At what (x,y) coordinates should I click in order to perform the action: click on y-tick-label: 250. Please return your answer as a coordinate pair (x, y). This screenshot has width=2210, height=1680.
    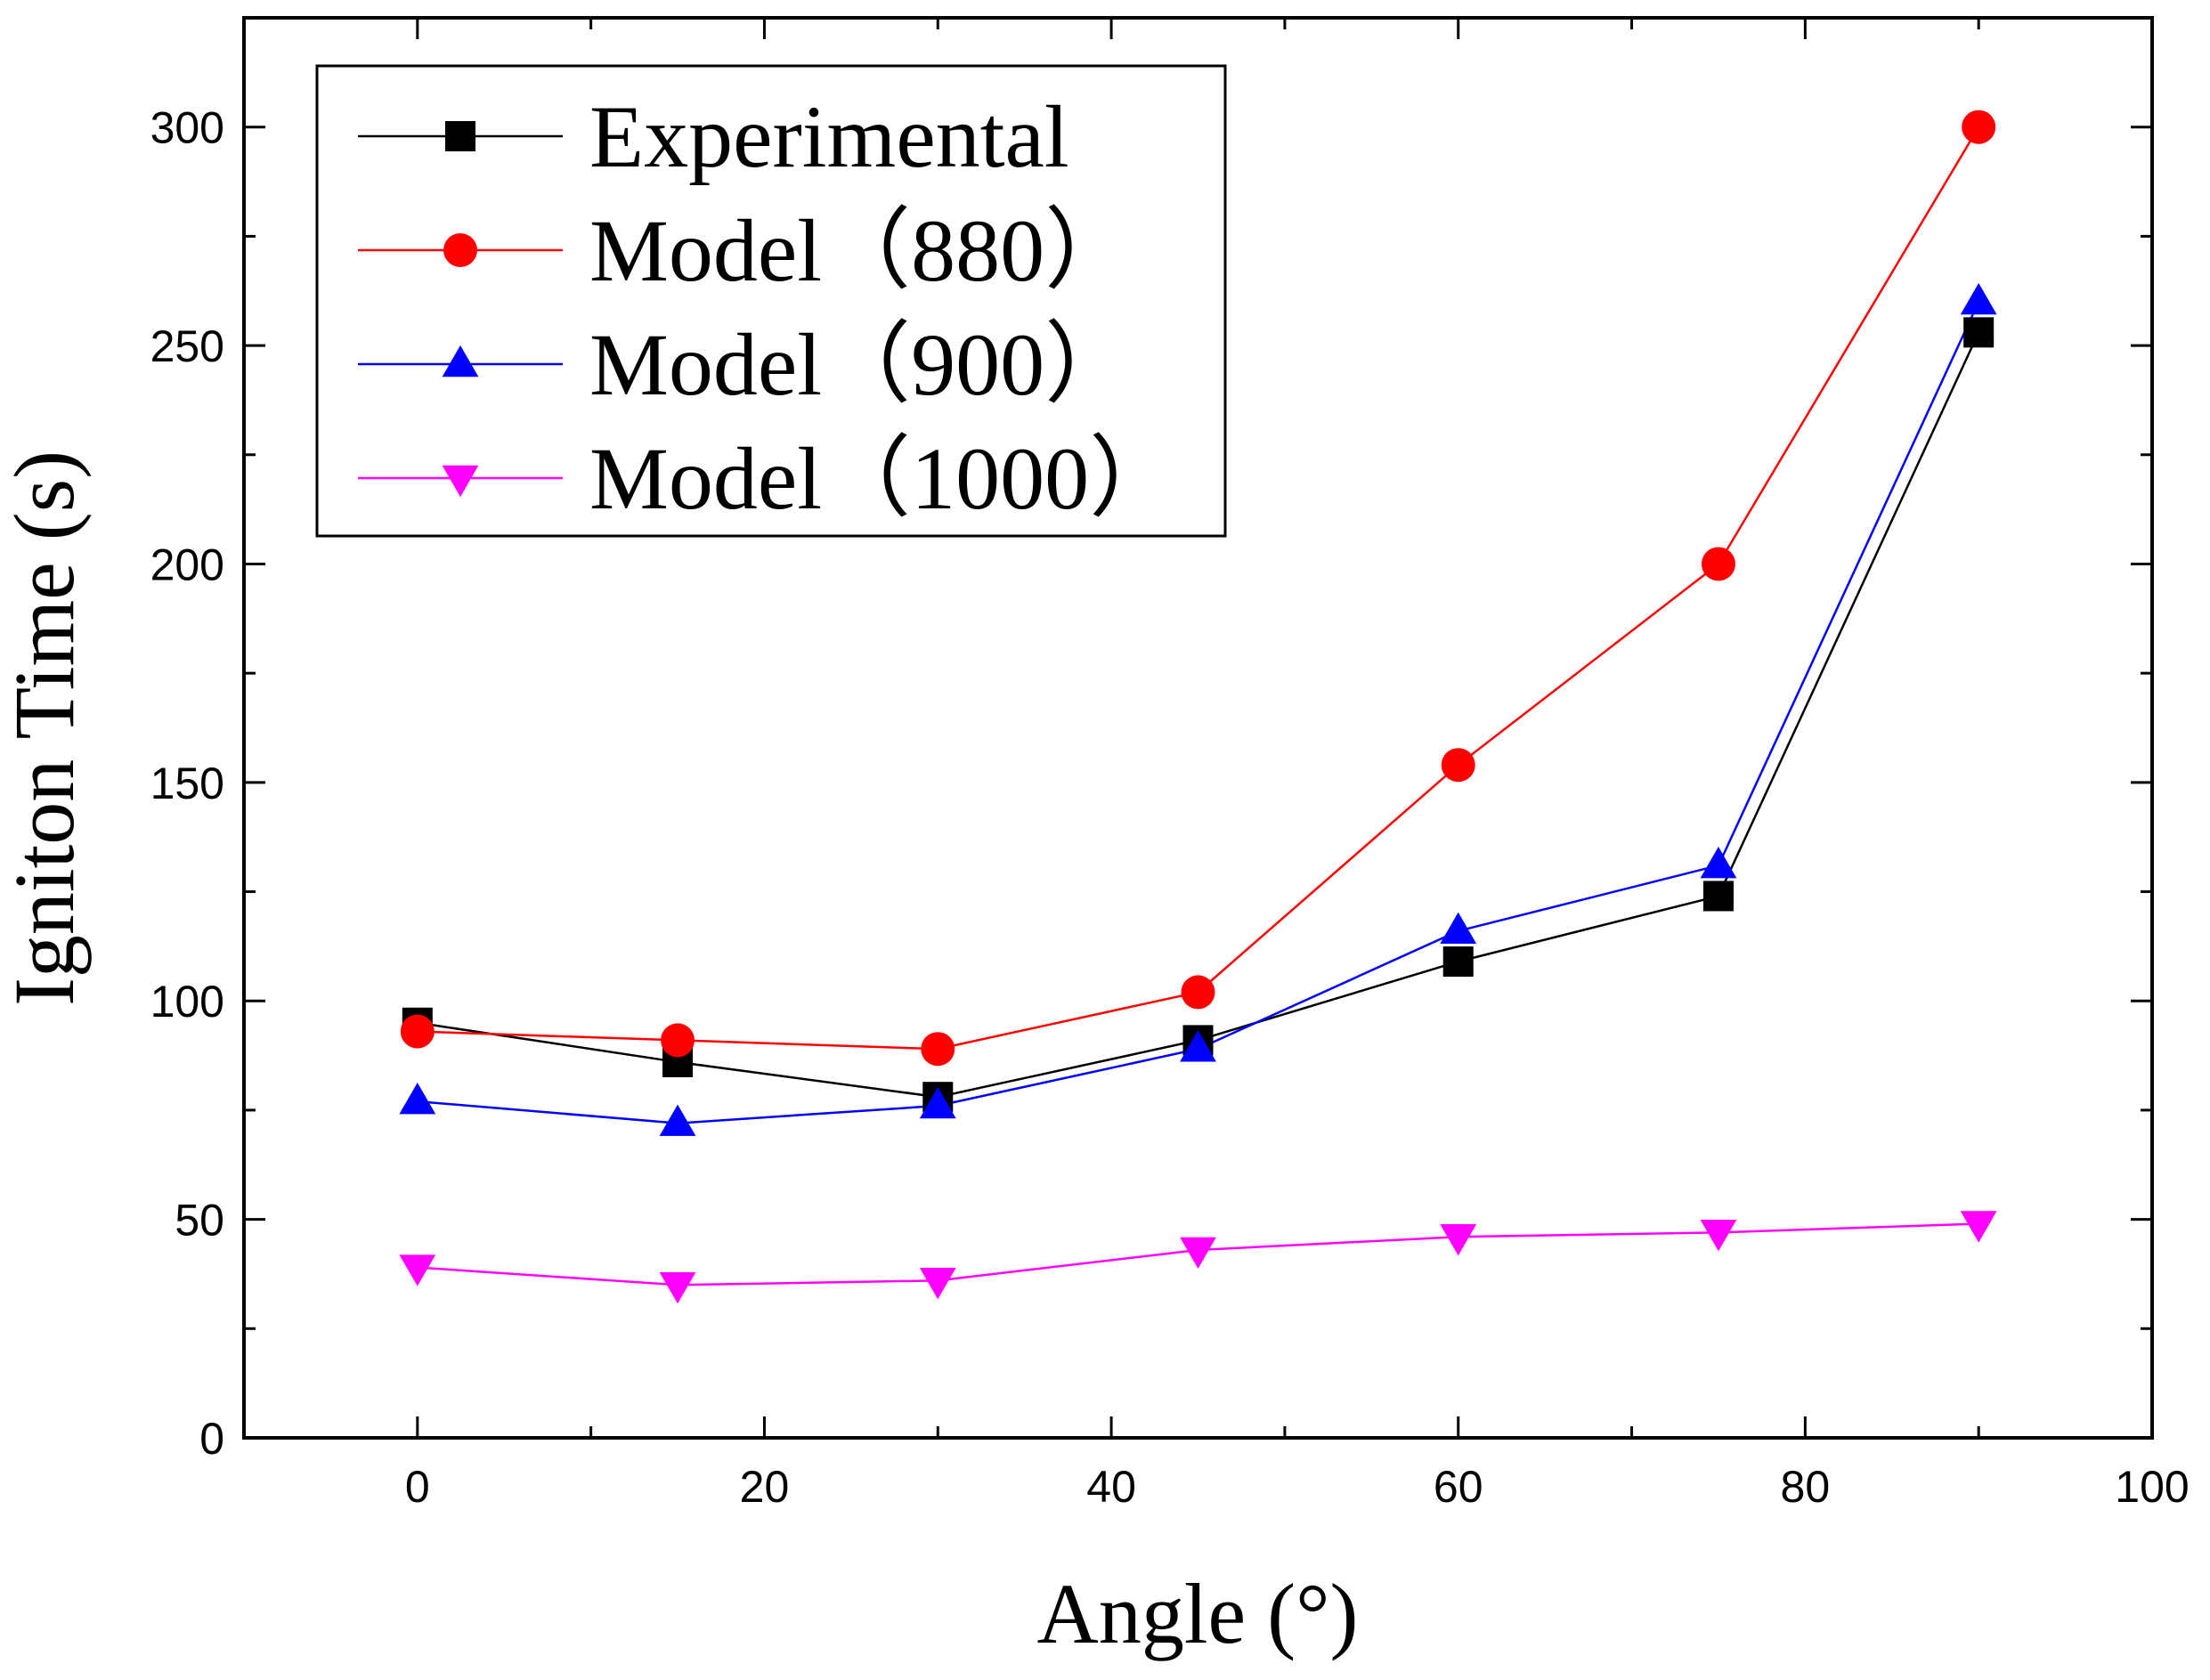
    Looking at the image, I should click on (187, 346).